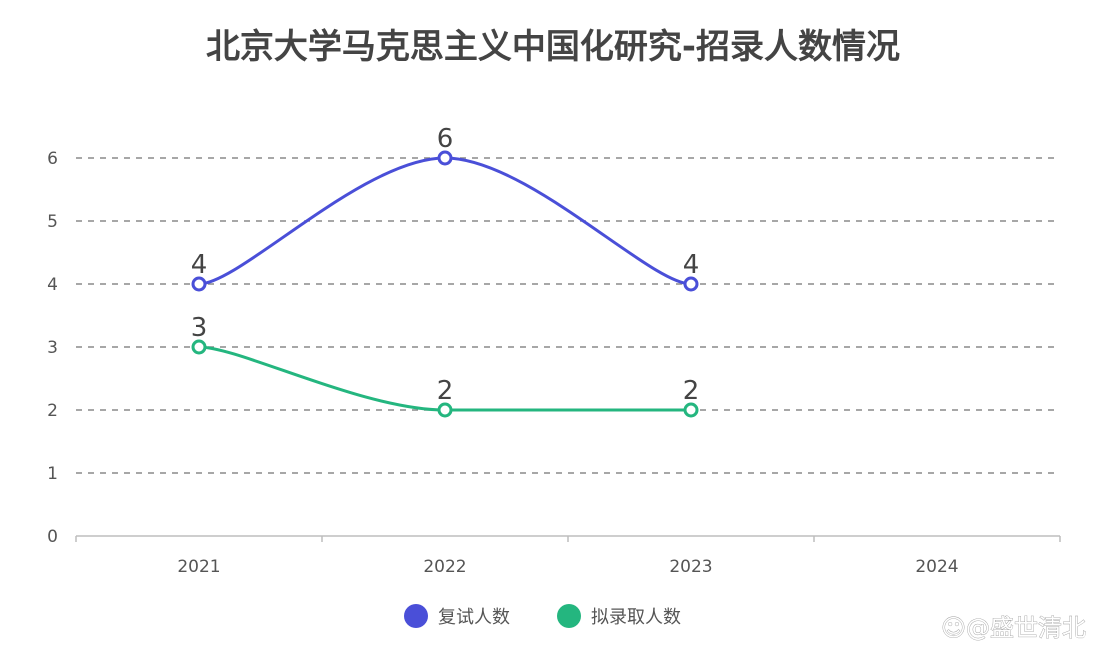 The width and height of the screenshot is (1107, 668). I want to click on series-0-data-label-2021: 4, so click(199, 265).